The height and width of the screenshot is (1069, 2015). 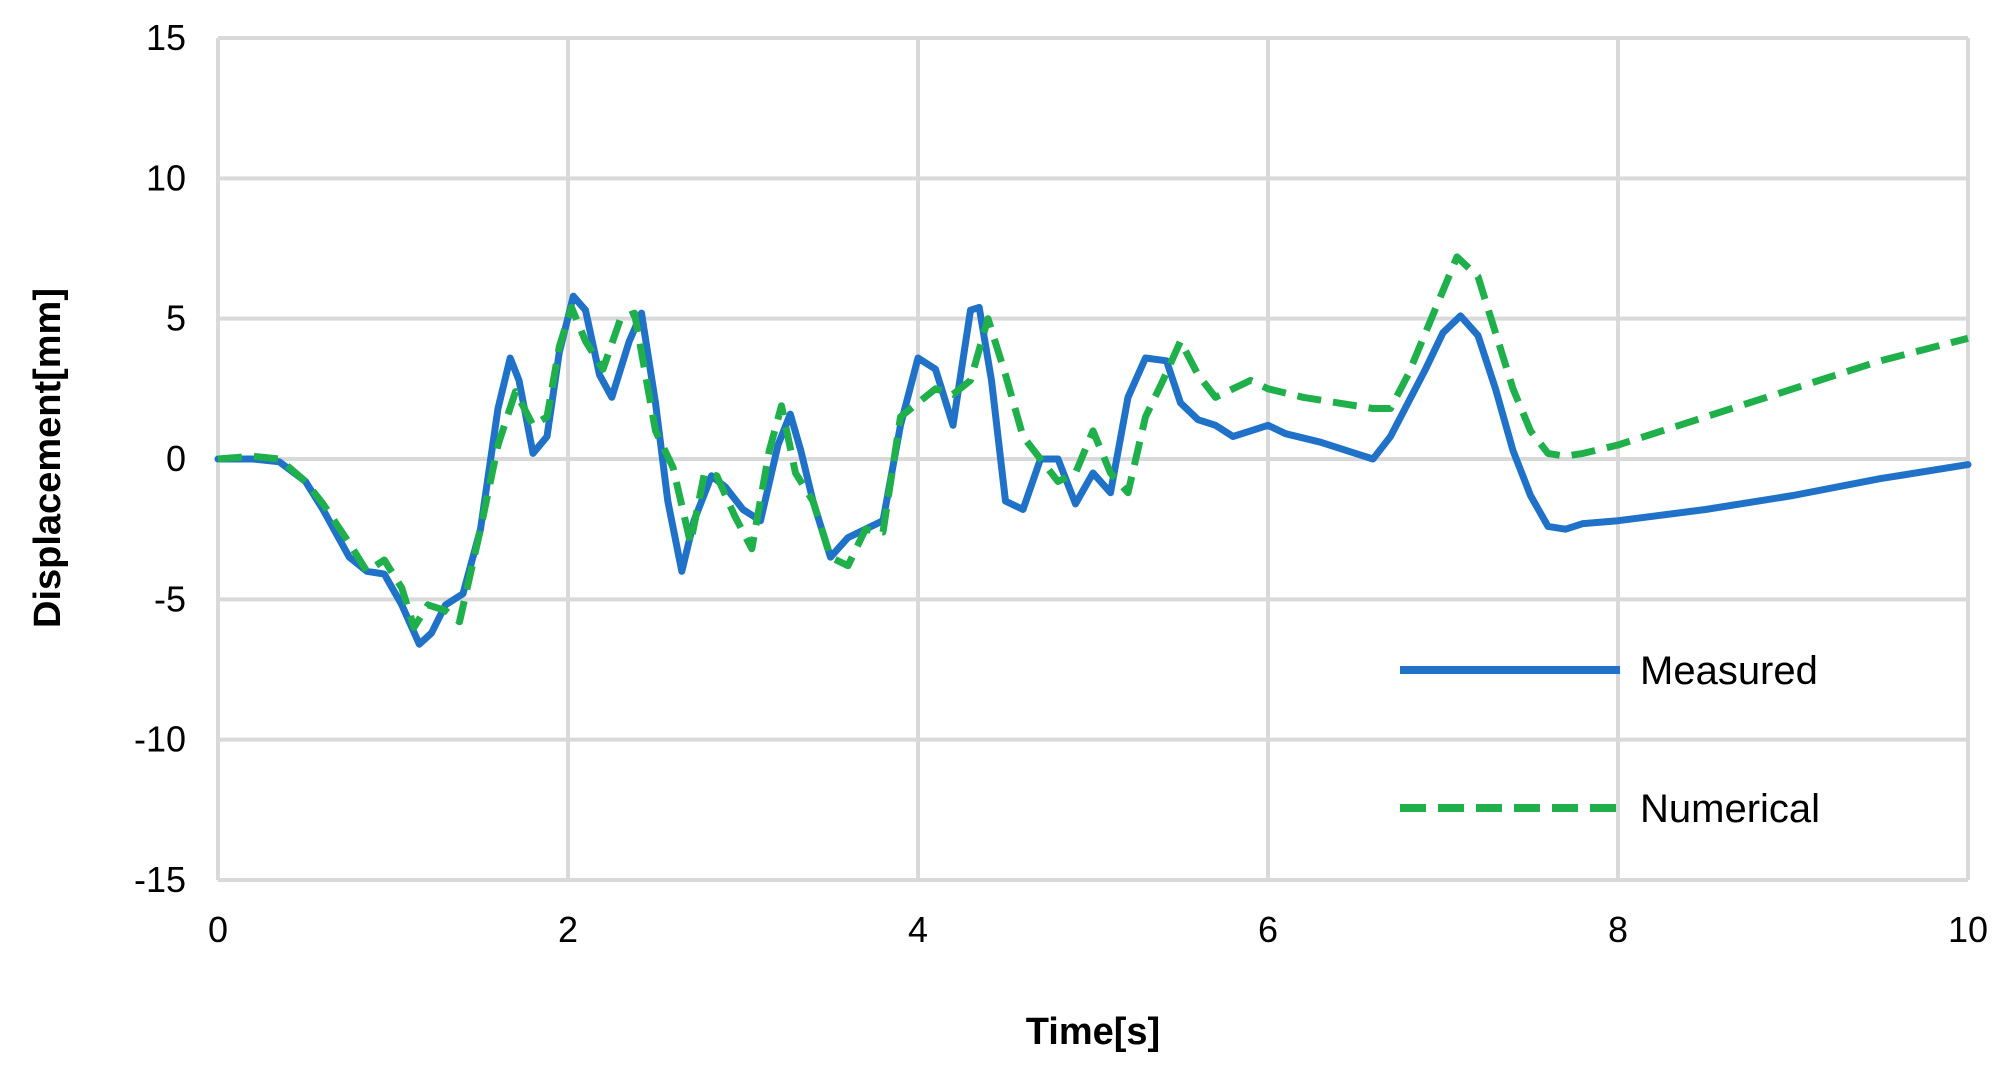 I want to click on x-tick-label: 2, so click(x=568, y=929).